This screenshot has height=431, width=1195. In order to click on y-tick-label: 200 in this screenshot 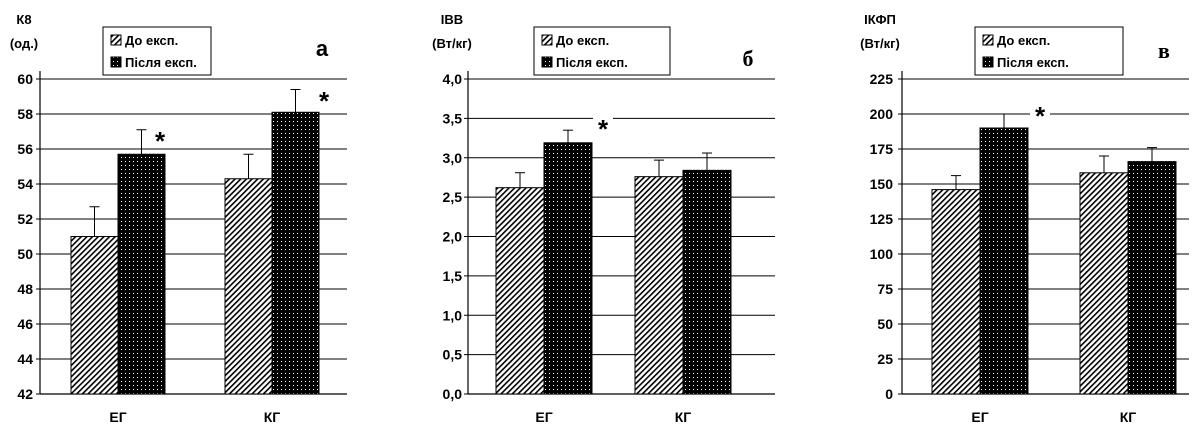, I will do `click(882, 114)`.